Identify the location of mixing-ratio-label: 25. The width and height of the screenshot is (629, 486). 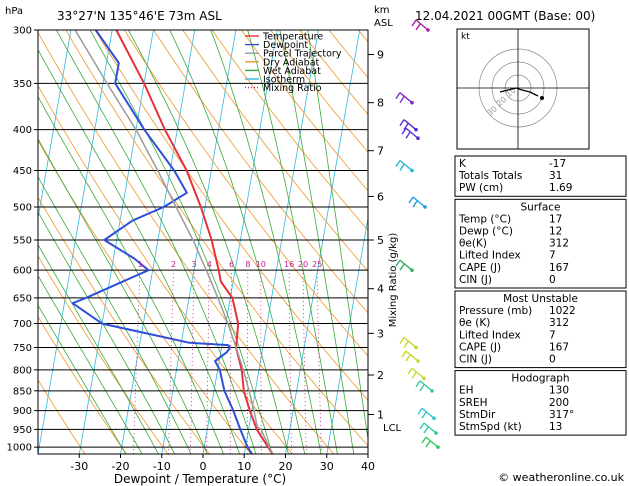
(317, 264).